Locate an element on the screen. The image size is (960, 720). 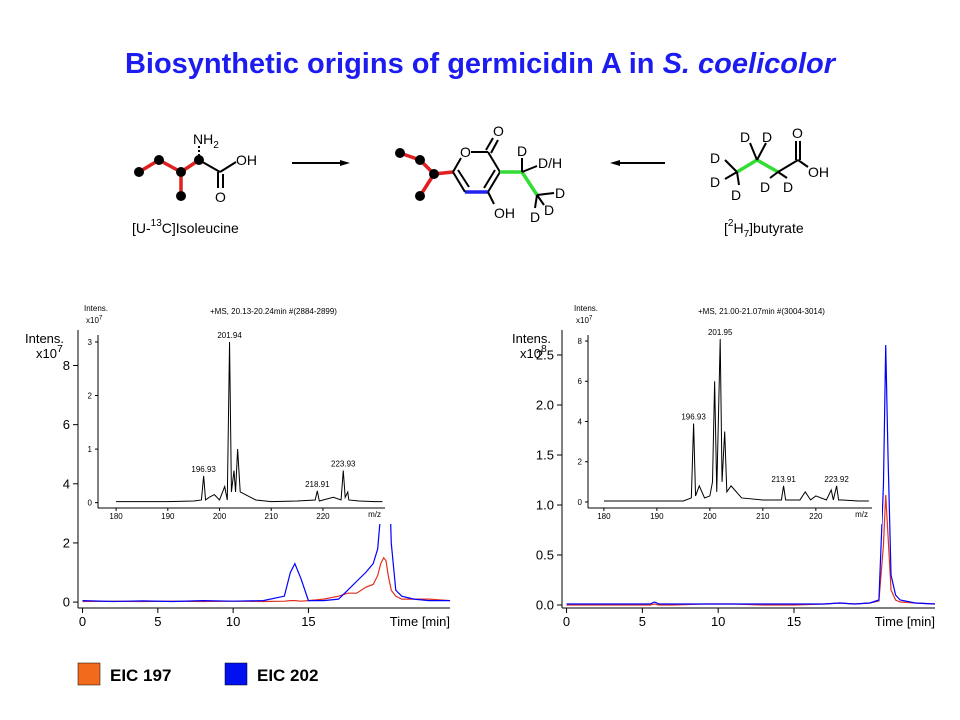
superscript: 13 is located at coordinates (157, 223).